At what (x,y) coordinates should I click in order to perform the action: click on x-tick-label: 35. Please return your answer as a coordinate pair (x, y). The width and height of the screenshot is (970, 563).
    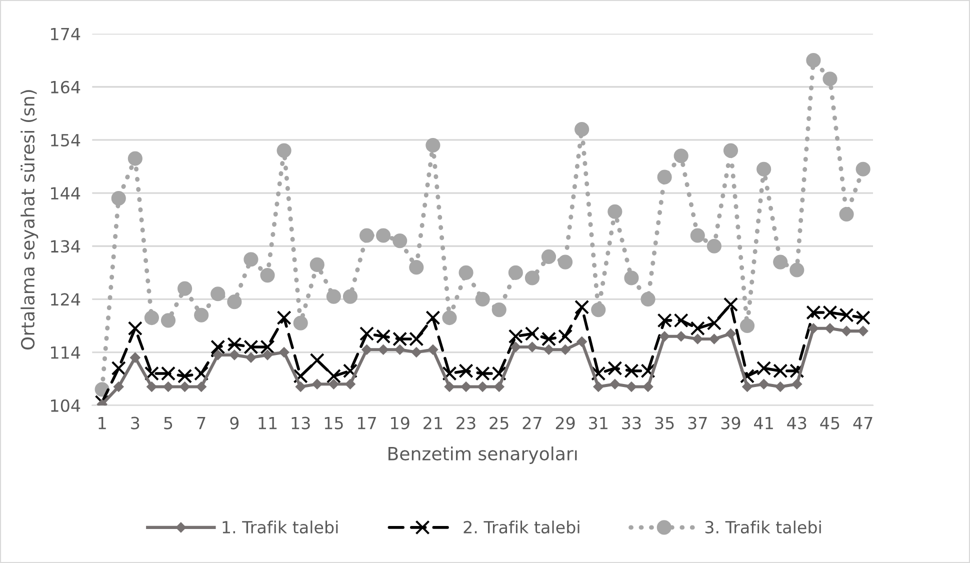
    Looking at the image, I should click on (664, 423).